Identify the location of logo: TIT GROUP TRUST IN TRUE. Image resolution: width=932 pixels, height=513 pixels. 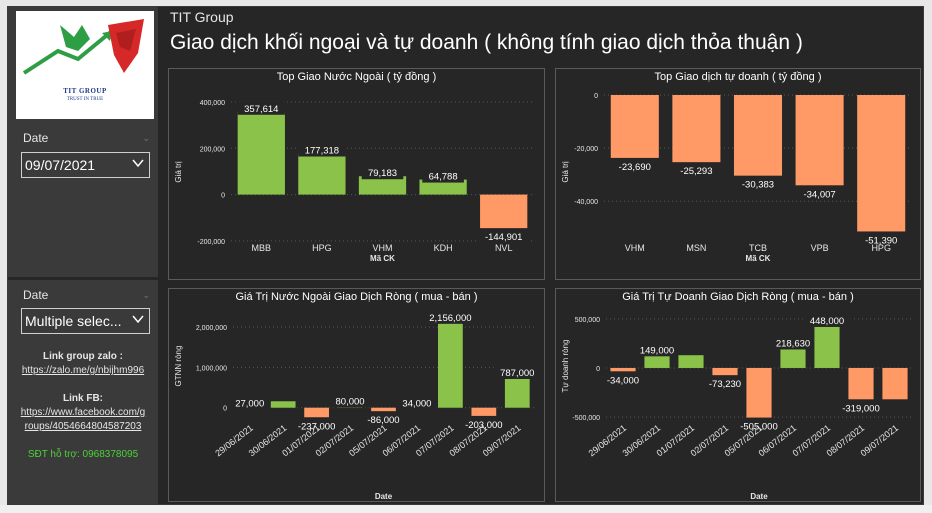
(85, 65).